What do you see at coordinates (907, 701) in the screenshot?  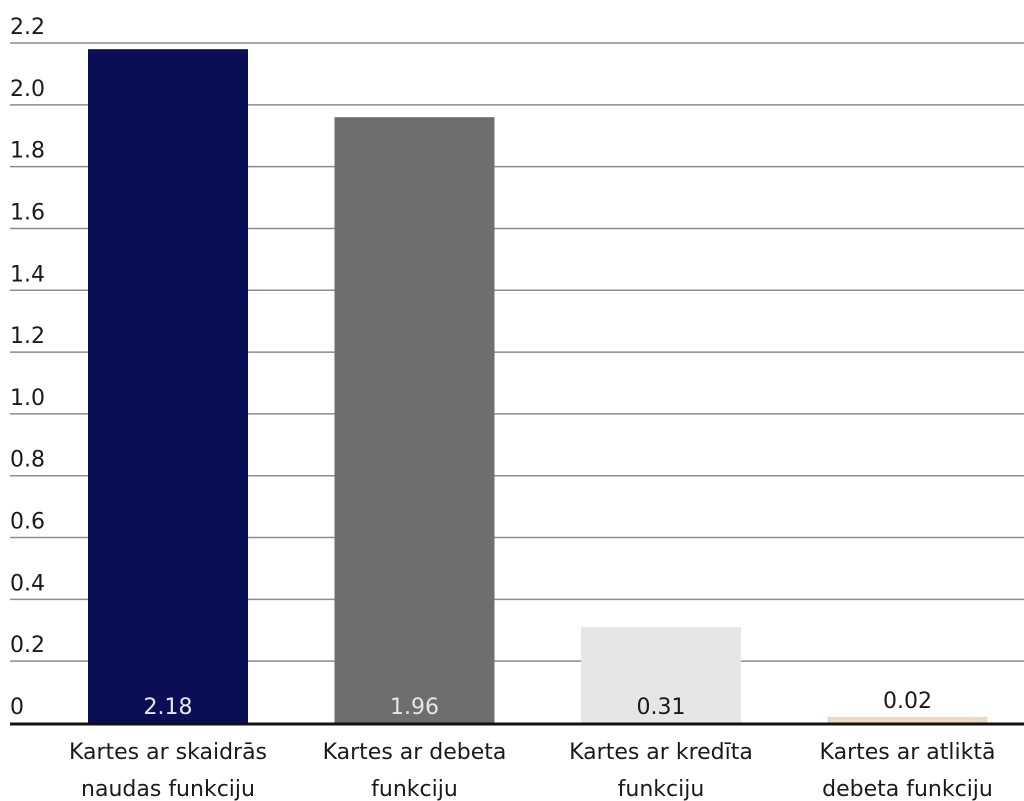 I see `value-label-3: 0.02` at bounding box center [907, 701].